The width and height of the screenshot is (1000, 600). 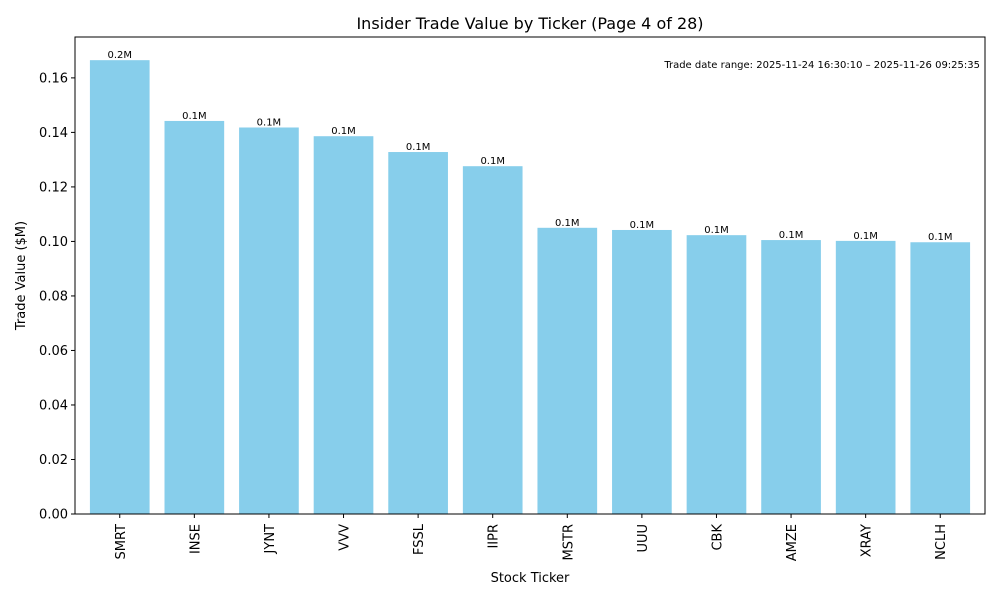 I want to click on x-tick-label-vvv: VVV, so click(x=345, y=537).